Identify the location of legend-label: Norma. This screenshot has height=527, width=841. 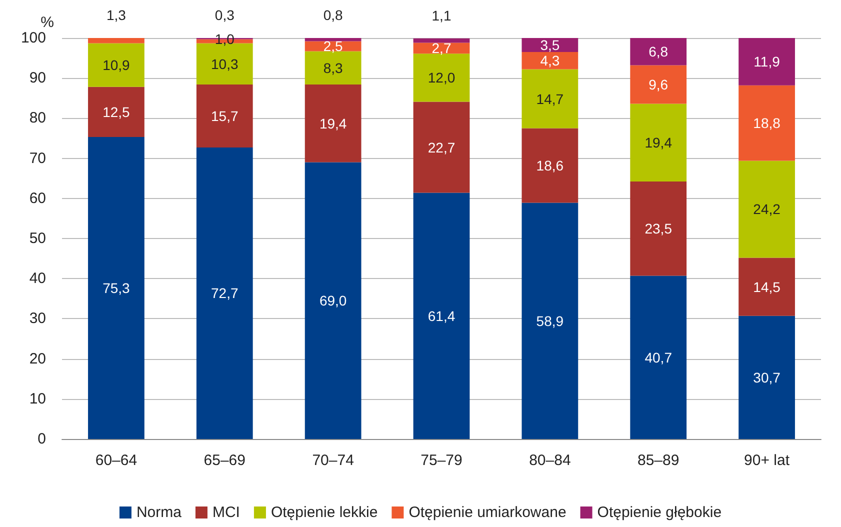
(159, 512).